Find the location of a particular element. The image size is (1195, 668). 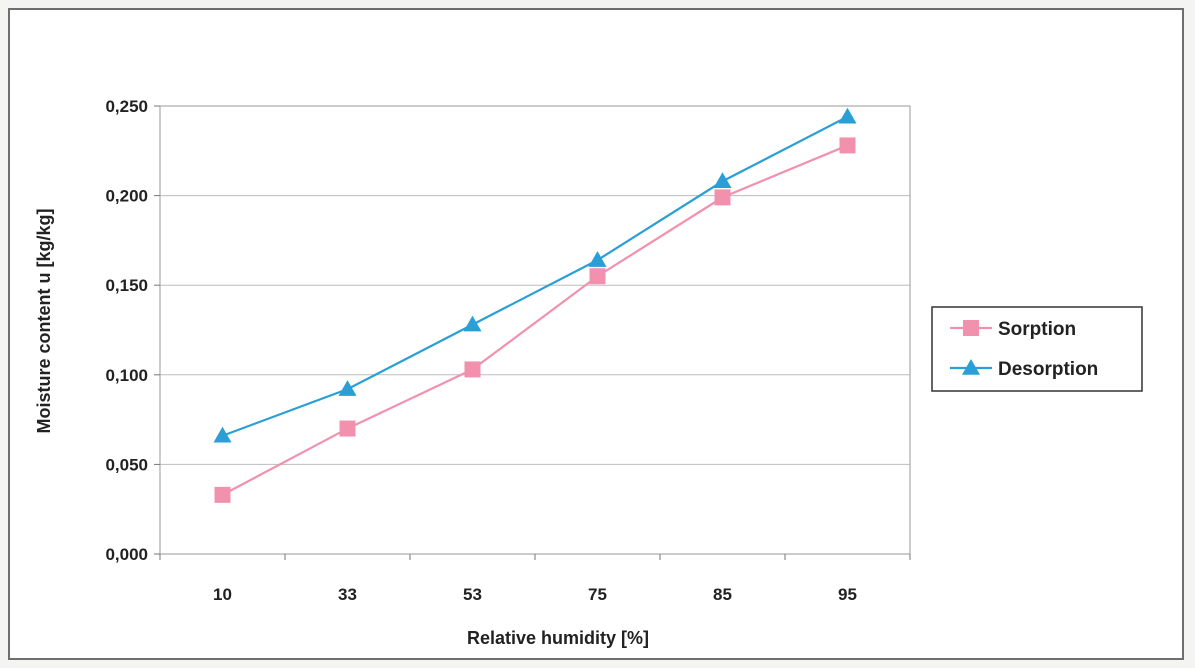

x-axis: 10 33 53 75 85 95 is located at coordinates (535, 579).